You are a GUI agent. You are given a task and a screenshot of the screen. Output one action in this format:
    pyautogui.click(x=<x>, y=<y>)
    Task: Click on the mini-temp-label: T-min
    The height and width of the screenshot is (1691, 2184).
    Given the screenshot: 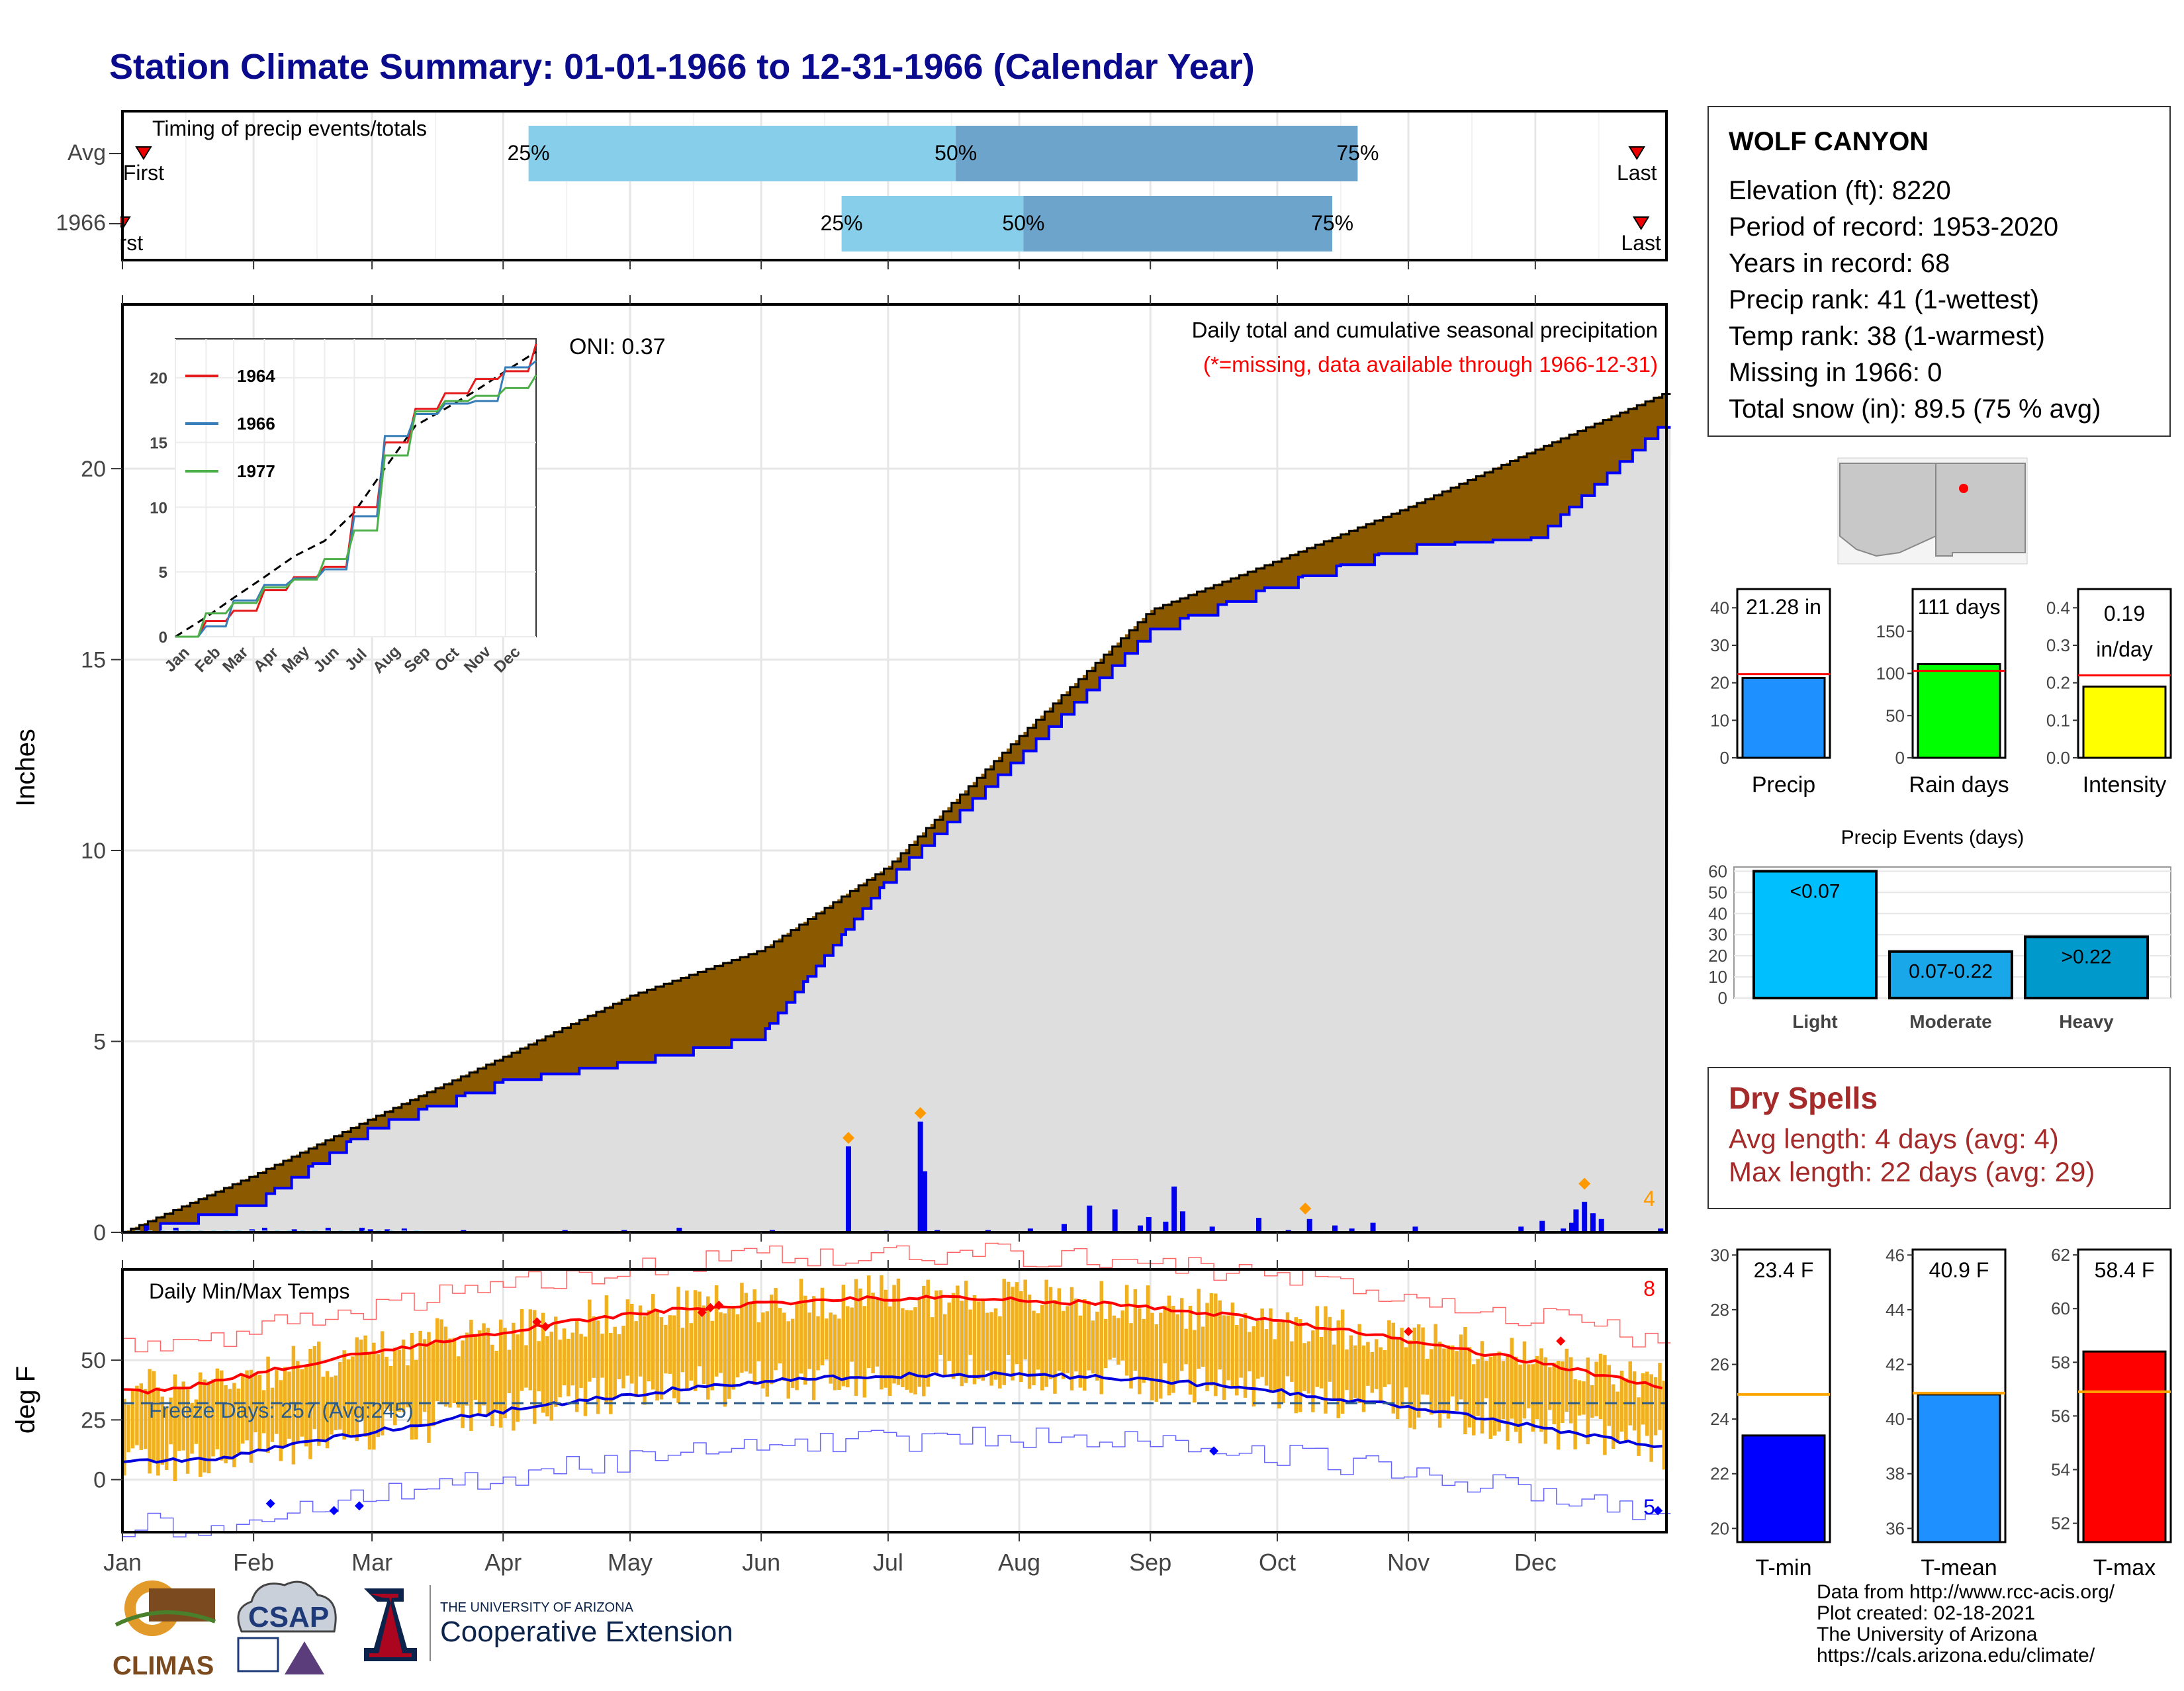 What is the action you would take?
    pyautogui.click(x=1784, y=1567)
    